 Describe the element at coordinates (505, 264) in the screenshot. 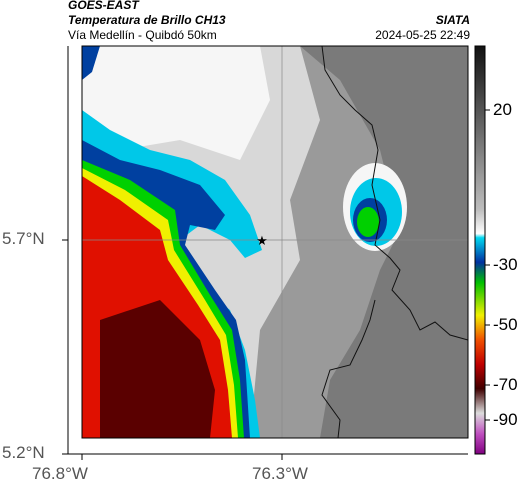

I see `colorbar-tick-neg30: -30` at that location.